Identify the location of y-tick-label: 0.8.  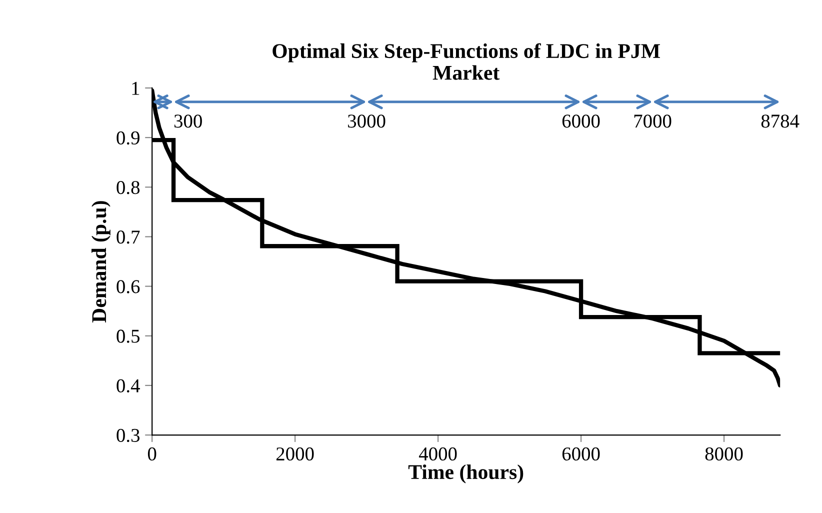
(128, 187).